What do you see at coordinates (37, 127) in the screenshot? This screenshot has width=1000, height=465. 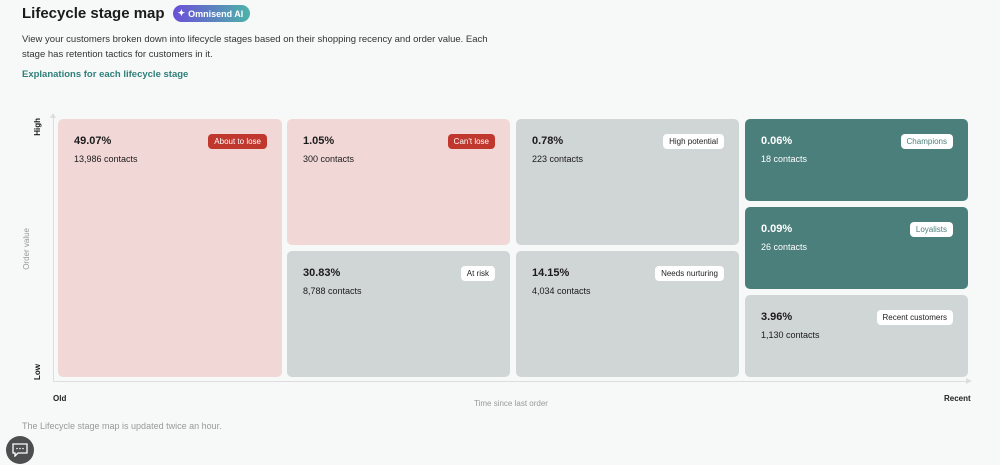 I see `y-high-label: High` at bounding box center [37, 127].